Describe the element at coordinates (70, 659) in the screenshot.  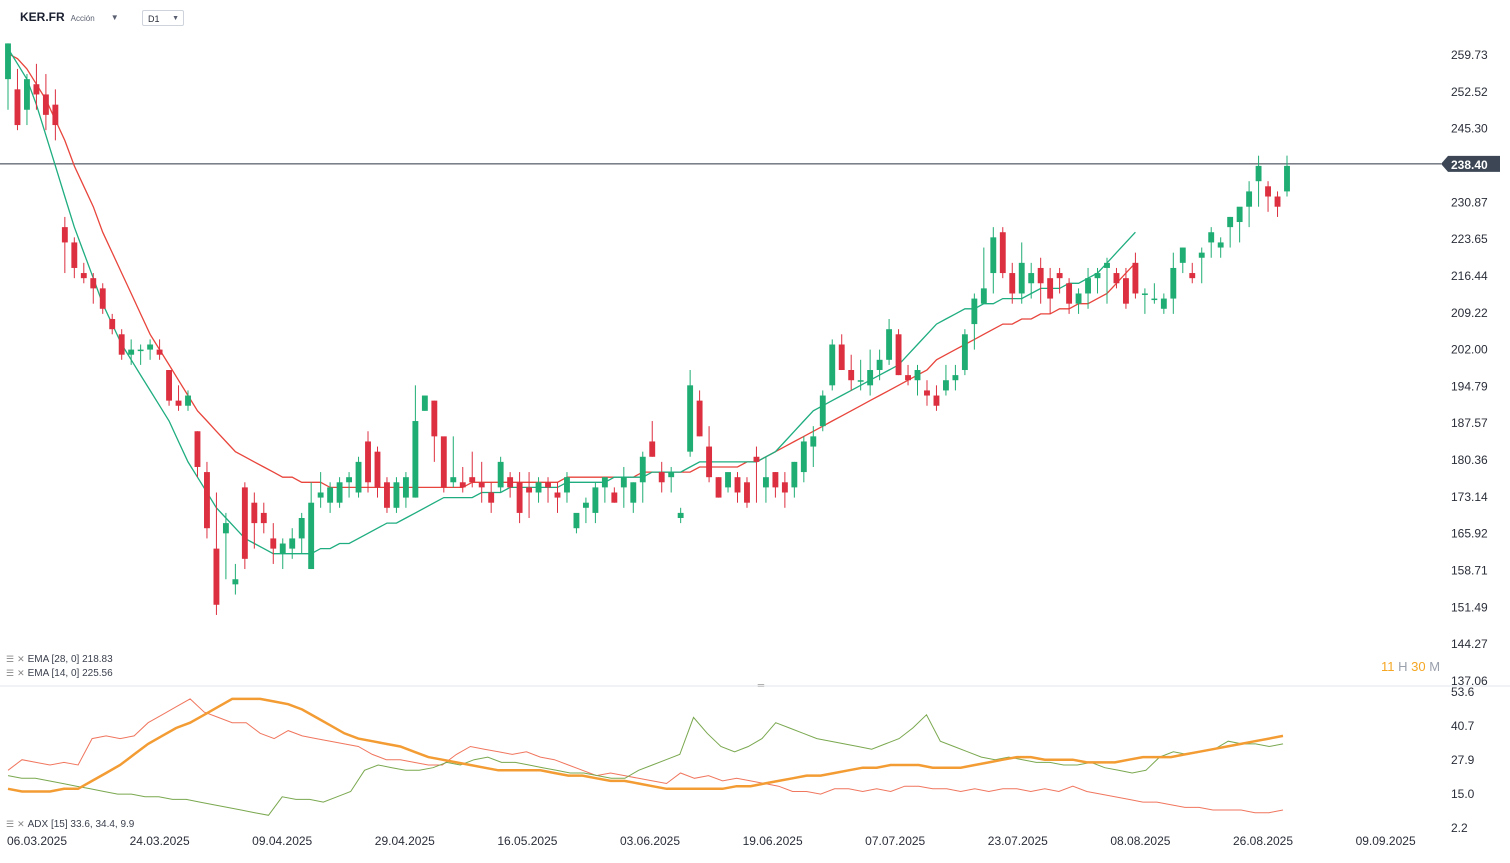
I see `ema28-text: EMA [28, 0] 218.83` at that location.